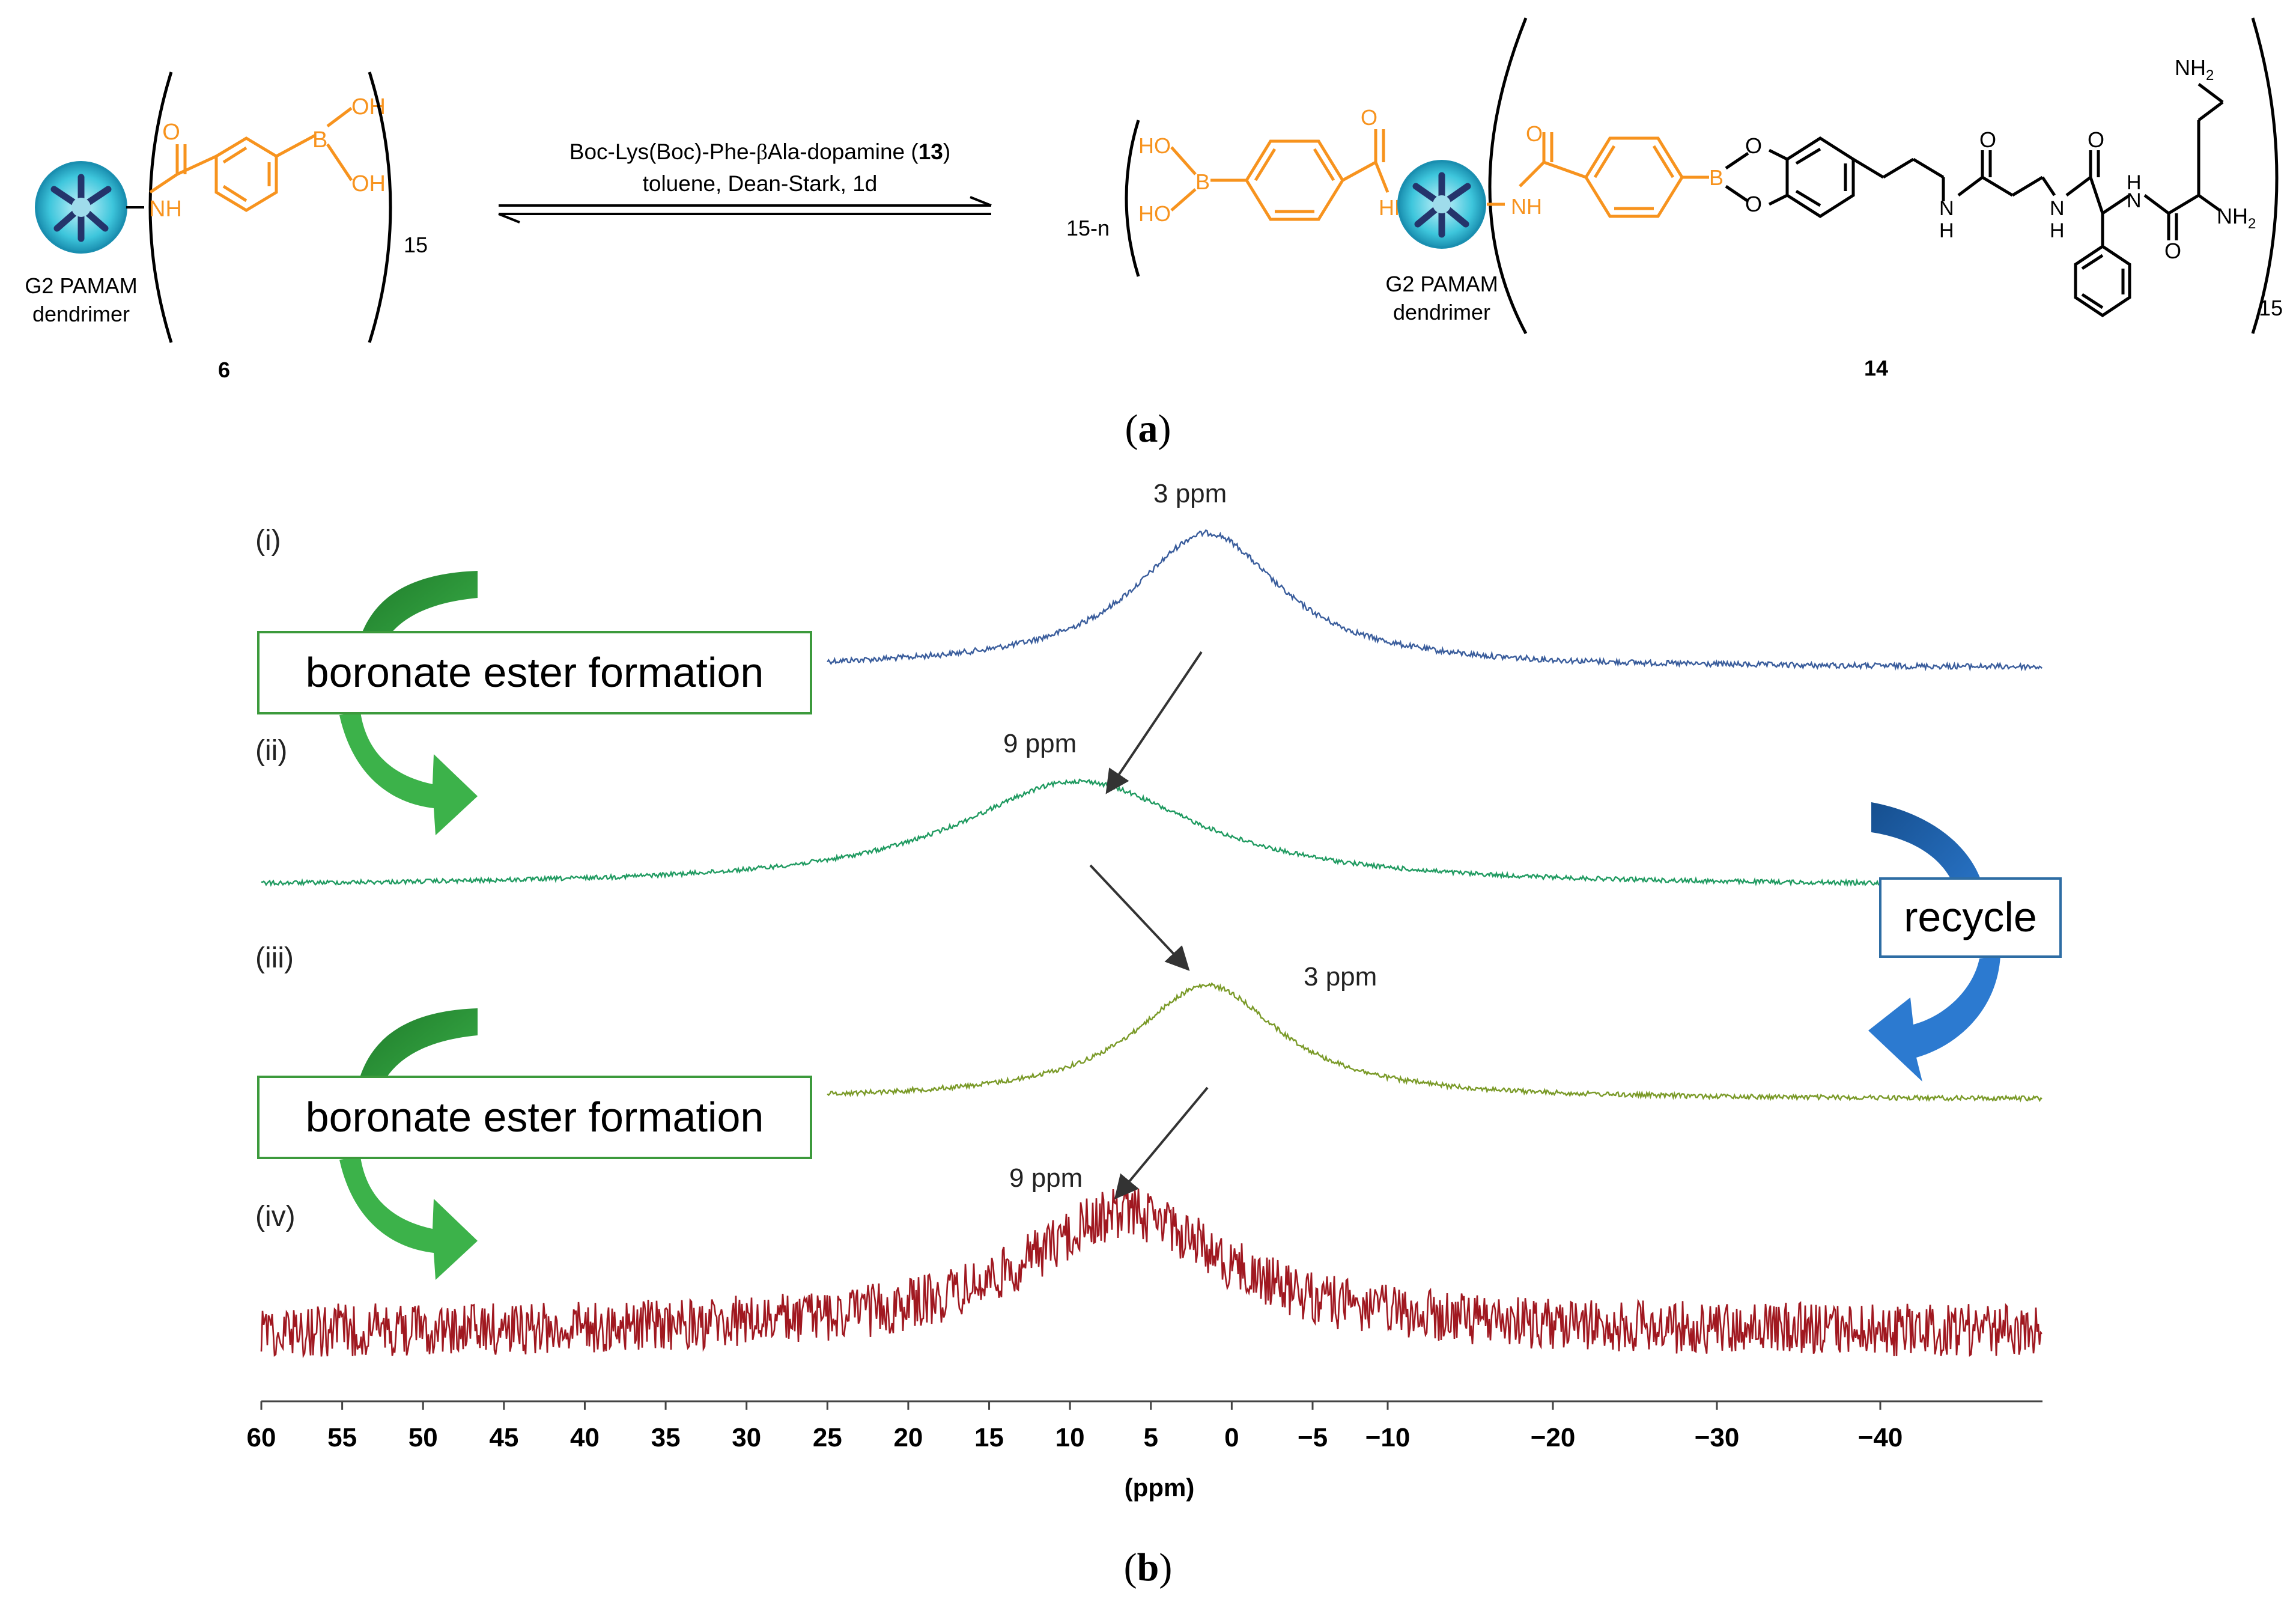 This screenshot has width=2296, height=1602. I want to click on reactant-dendrimer-label-1: G2 PAMAM, so click(81, 285).